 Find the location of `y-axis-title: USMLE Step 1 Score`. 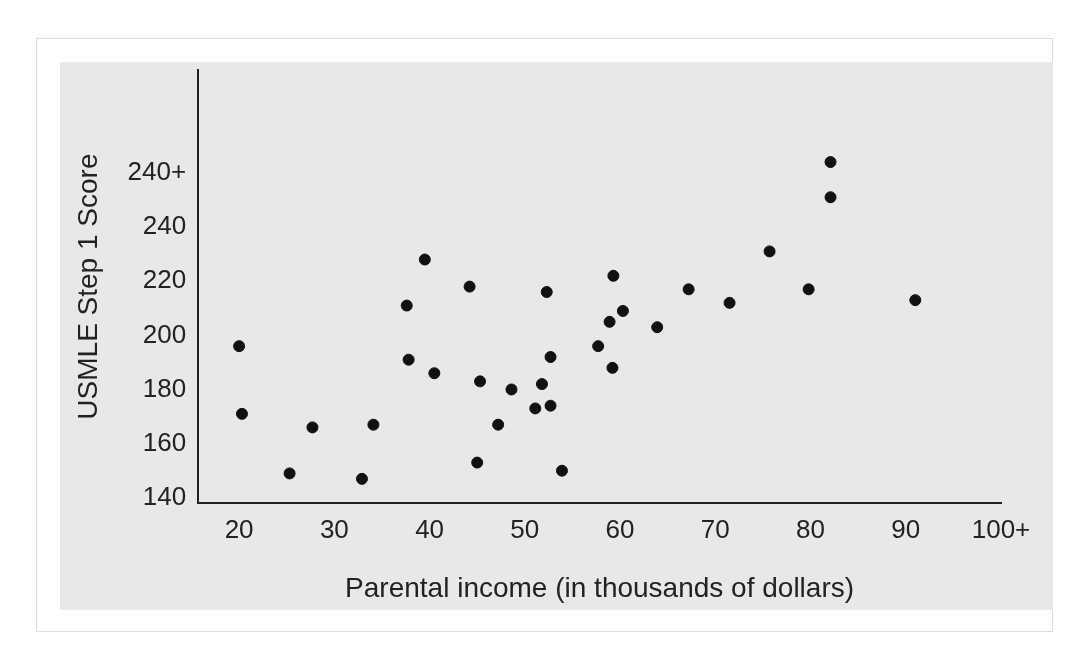

y-axis-title: USMLE Step 1 Score is located at coordinates (87, 286).